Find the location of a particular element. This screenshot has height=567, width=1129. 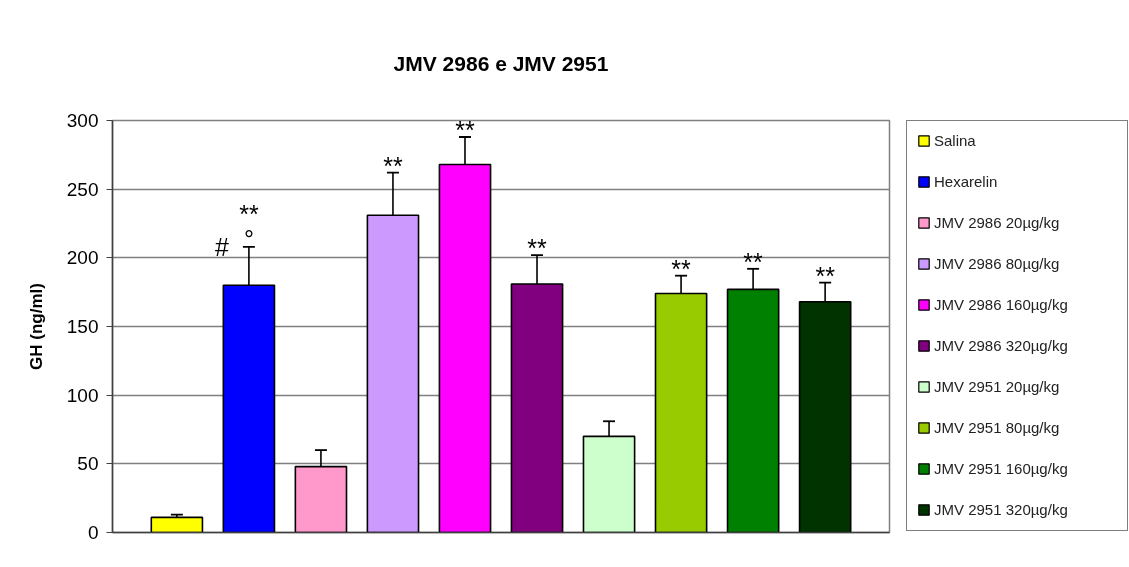

legend-label: JMV 2951 20µg/kg is located at coordinates (997, 387).